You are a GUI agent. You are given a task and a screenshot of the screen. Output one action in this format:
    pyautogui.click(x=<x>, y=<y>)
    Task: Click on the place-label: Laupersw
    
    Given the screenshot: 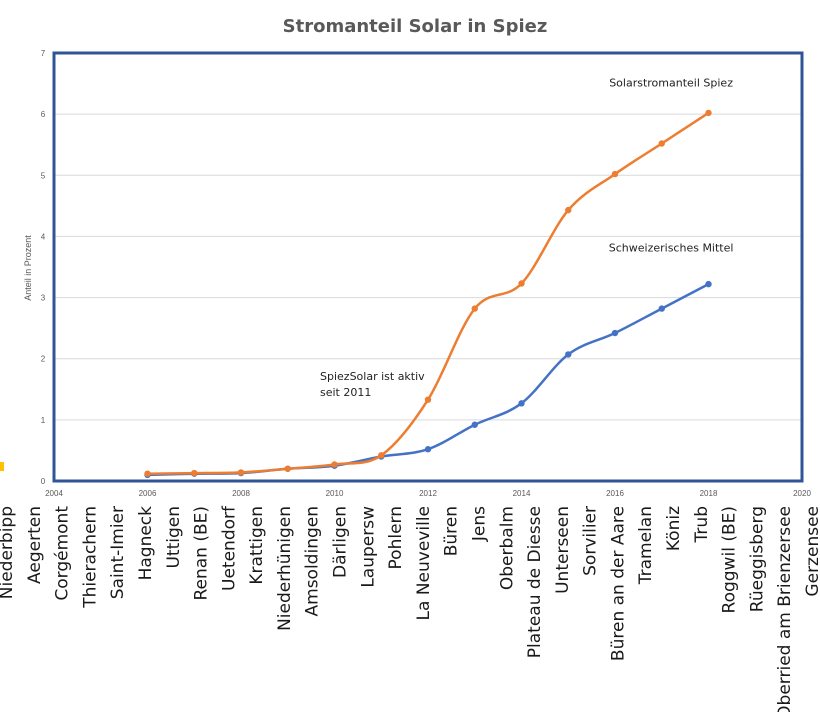 What is the action you would take?
    pyautogui.click(x=368, y=547)
    